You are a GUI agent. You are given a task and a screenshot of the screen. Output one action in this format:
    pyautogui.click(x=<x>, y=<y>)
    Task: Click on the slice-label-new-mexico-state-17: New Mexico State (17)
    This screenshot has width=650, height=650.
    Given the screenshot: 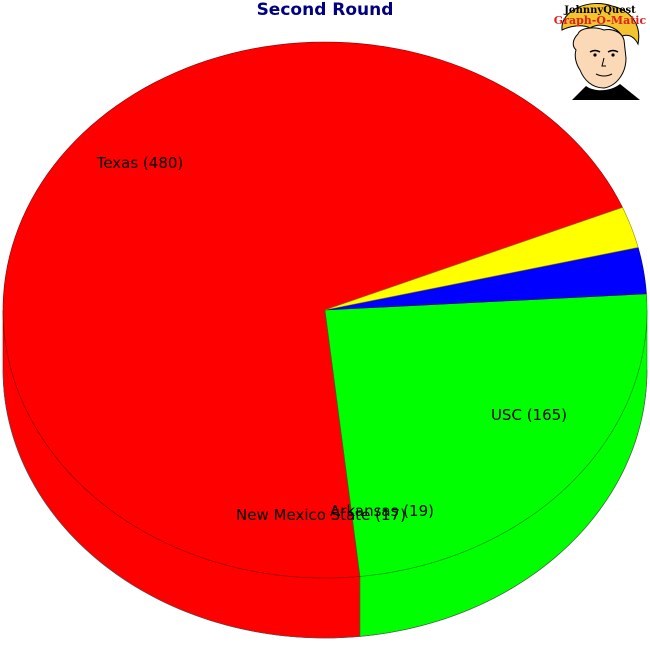 What is the action you would take?
    pyautogui.click(x=321, y=515)
    